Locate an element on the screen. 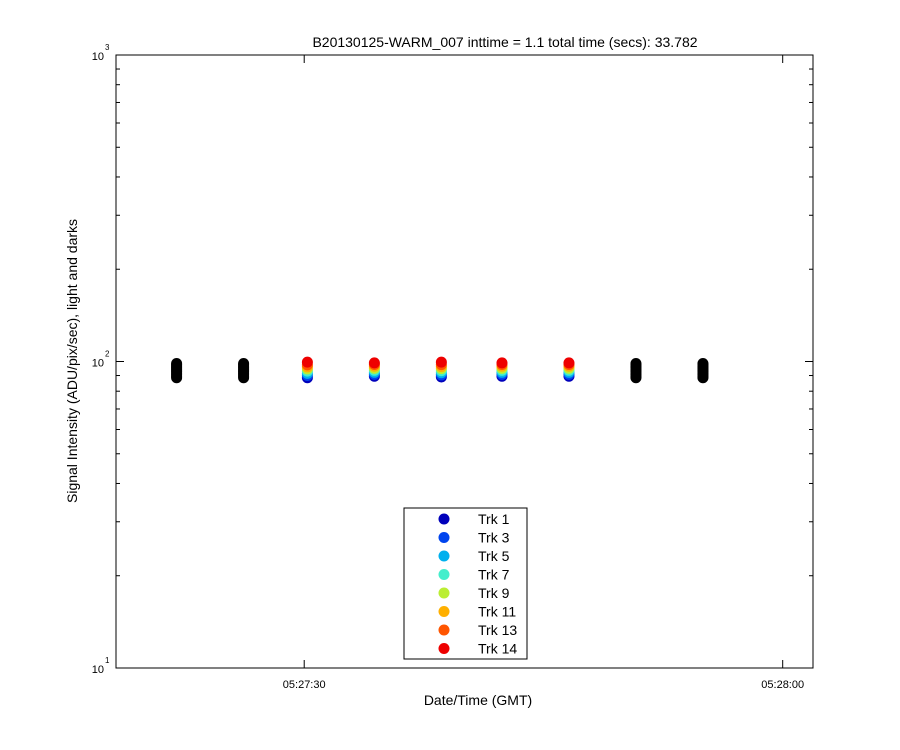  legend-label: Trk 11 is located at coordinates (497, 612).